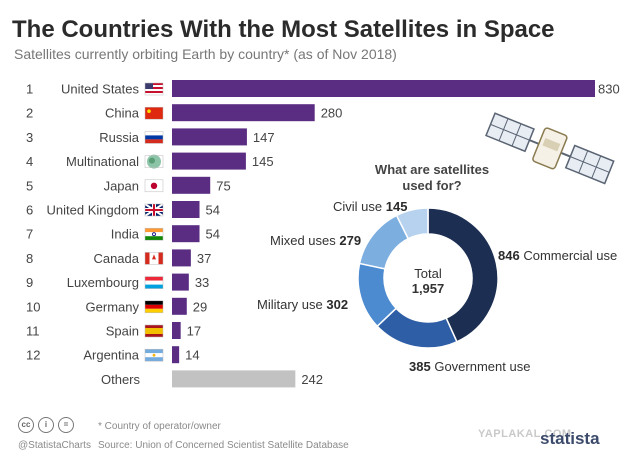 This screenshot has height=465, width=640. What do you see at coordinates (200, 306) in the screenshot?
I see `value-label: 29` at bounding box center [200, 306].